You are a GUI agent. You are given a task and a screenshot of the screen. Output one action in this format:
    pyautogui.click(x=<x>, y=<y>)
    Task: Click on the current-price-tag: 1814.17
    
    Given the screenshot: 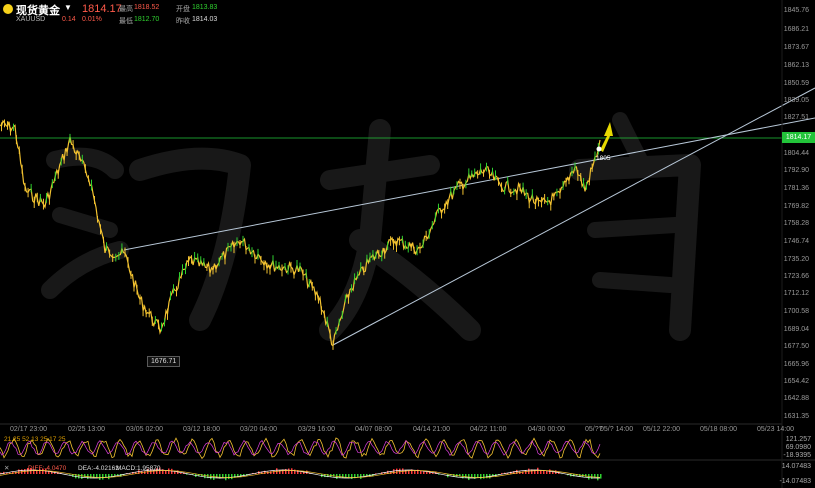 What is the action you would take?
    pyautogui.click(x=798, y=137)
    